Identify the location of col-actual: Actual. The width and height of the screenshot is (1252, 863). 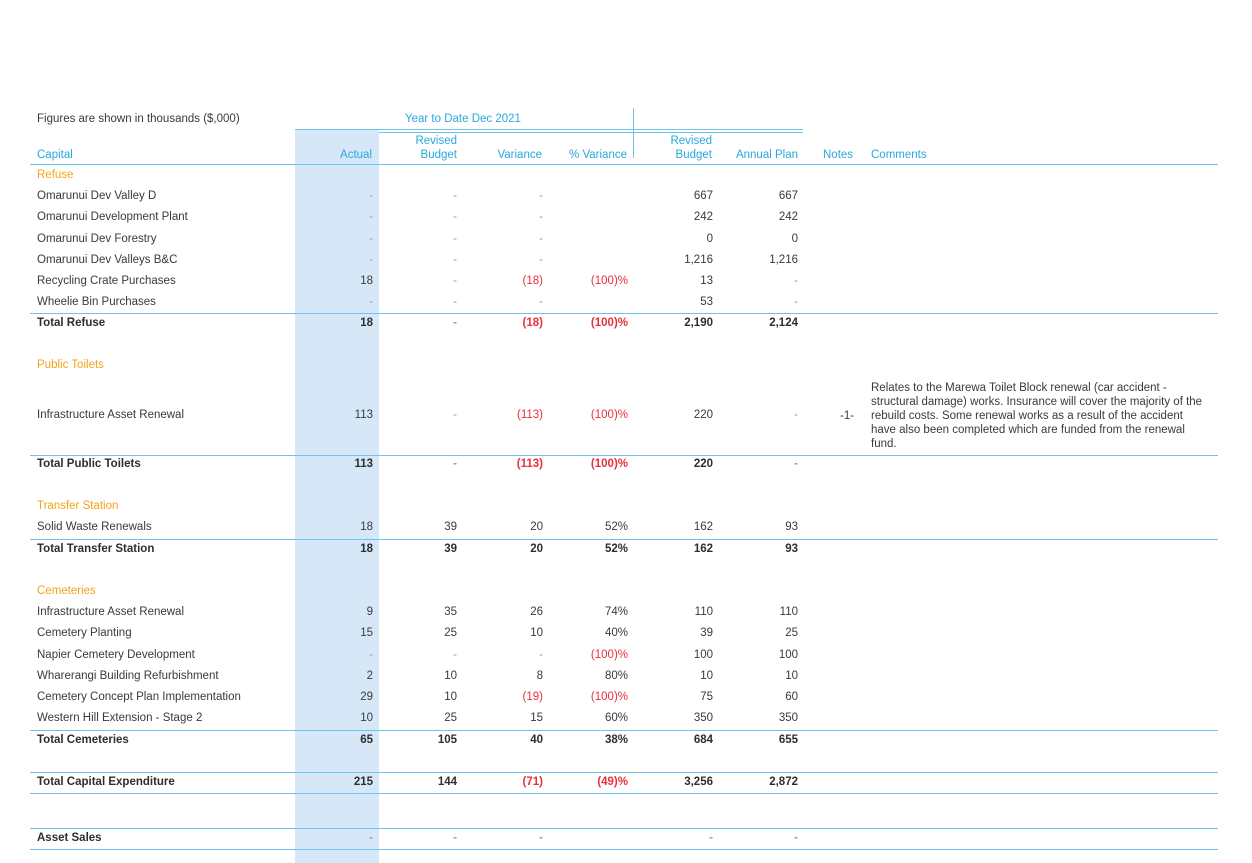
(356, 155).